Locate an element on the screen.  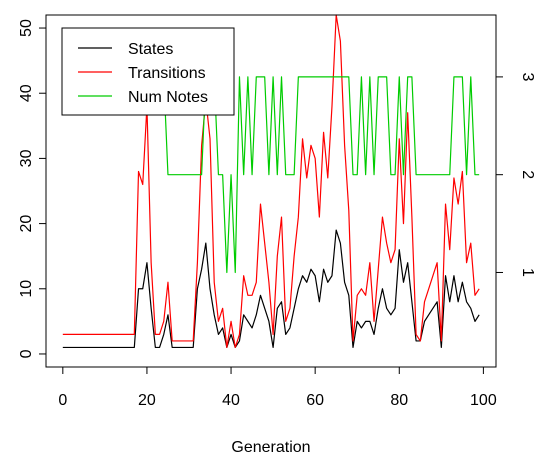
secondary-y-axis: 1 2 3 is located at coordinates (515, 174).